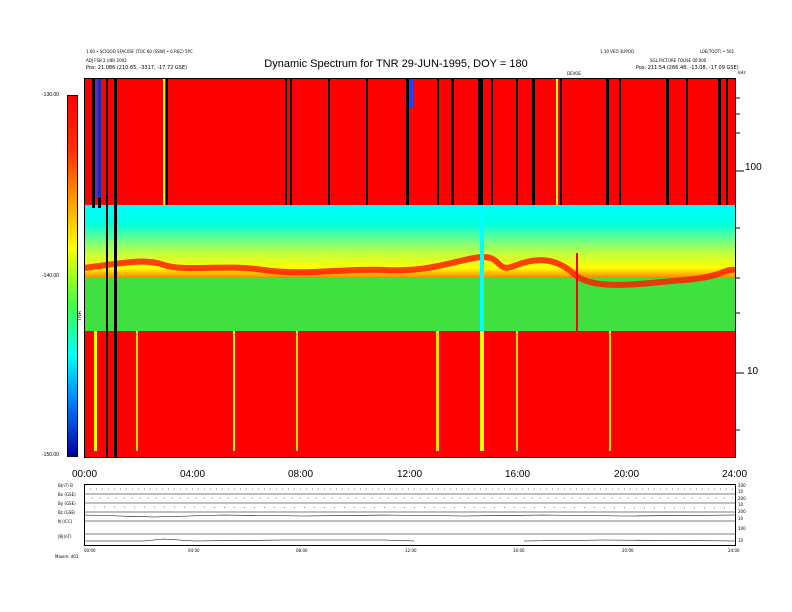  What do you see at coordinates (742, 528) in the screenshot?
I see `panel-right-tick-7: 100` at bounding box center [742, 528].